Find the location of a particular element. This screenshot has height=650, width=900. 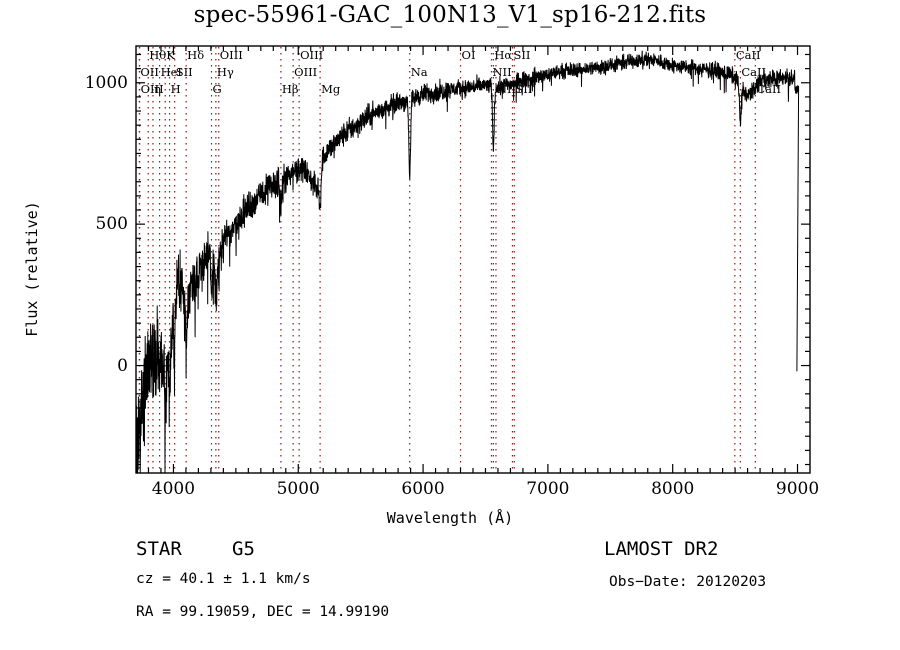

obs-date-label: Obs−Date: 20120203 is located at coordinates (688, 582).